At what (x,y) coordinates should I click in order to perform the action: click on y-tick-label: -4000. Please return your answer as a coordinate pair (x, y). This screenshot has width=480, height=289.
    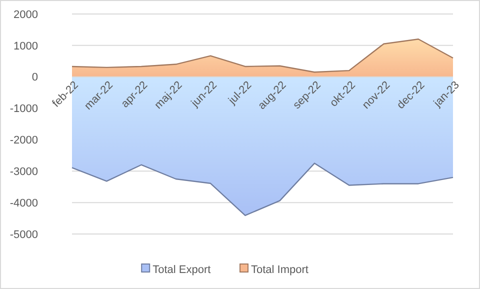
    Looking at the image, I should click on (24, 203).